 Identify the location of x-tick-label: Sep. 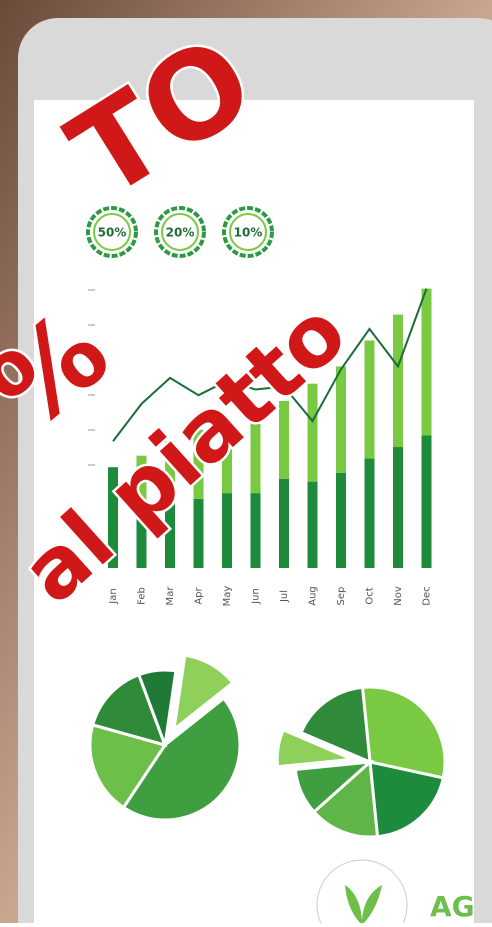
(341, 596).